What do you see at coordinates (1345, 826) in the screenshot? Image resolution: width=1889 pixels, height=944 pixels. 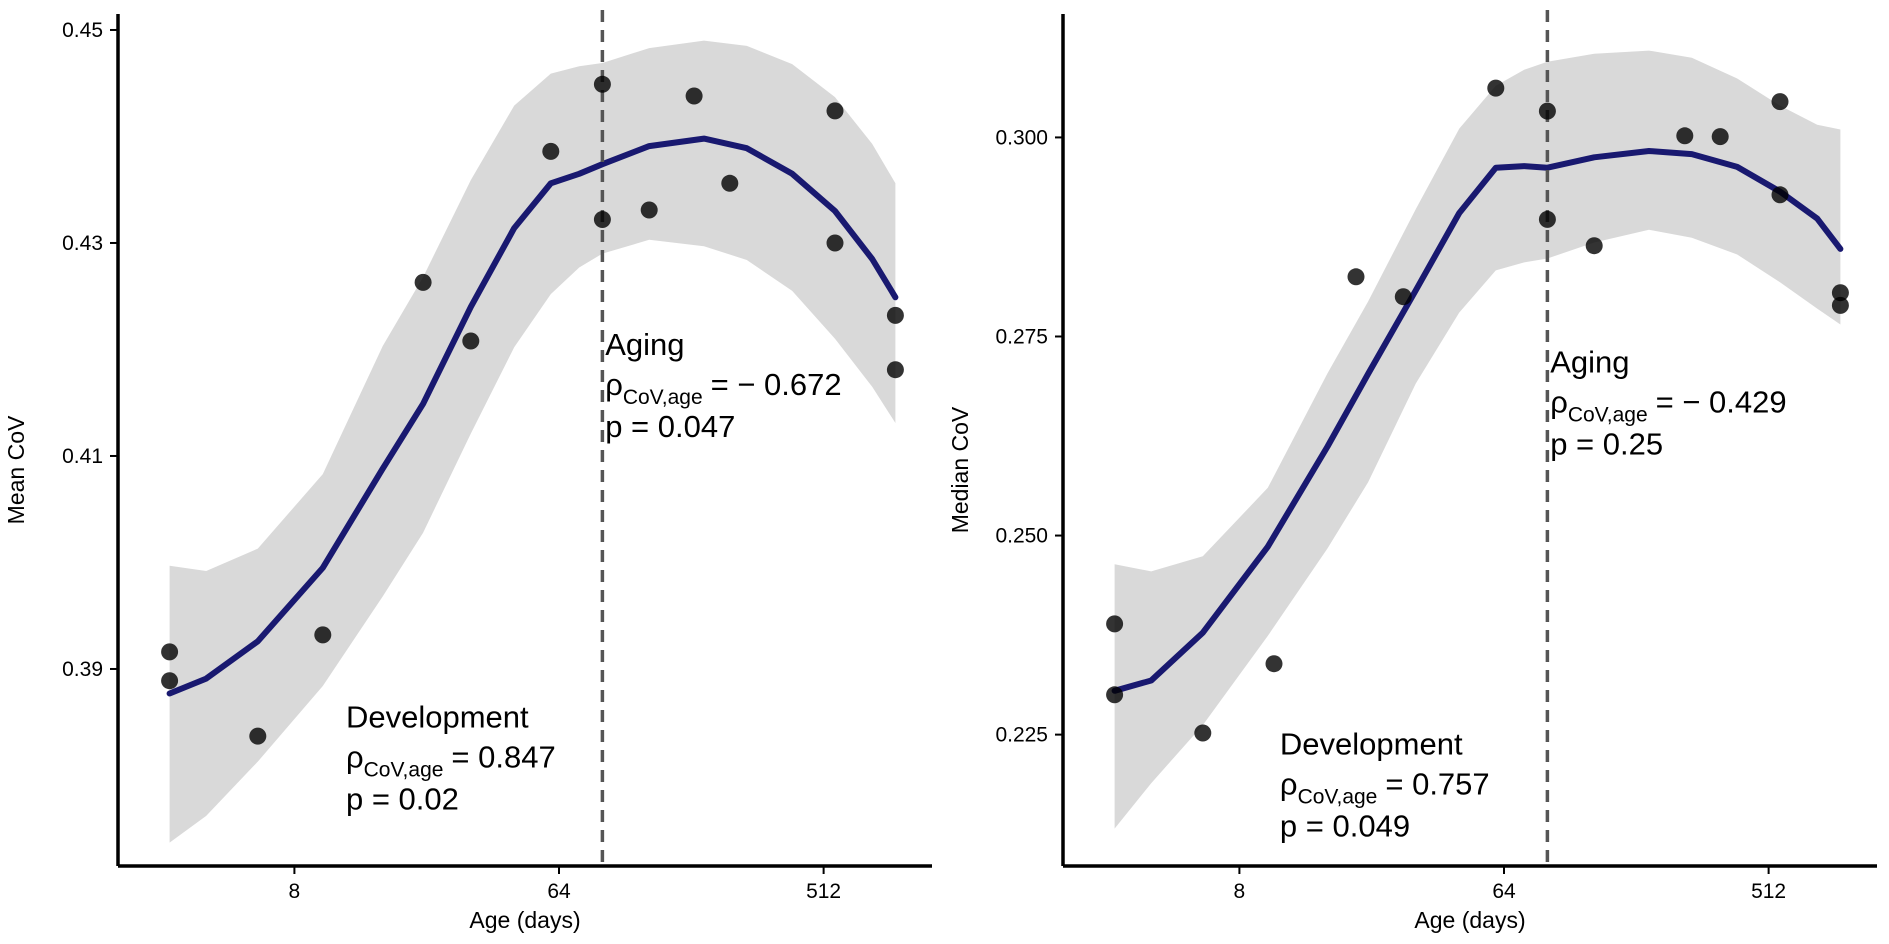 I see `p-value: p = 0.049` at bounding box center [1345, 826].